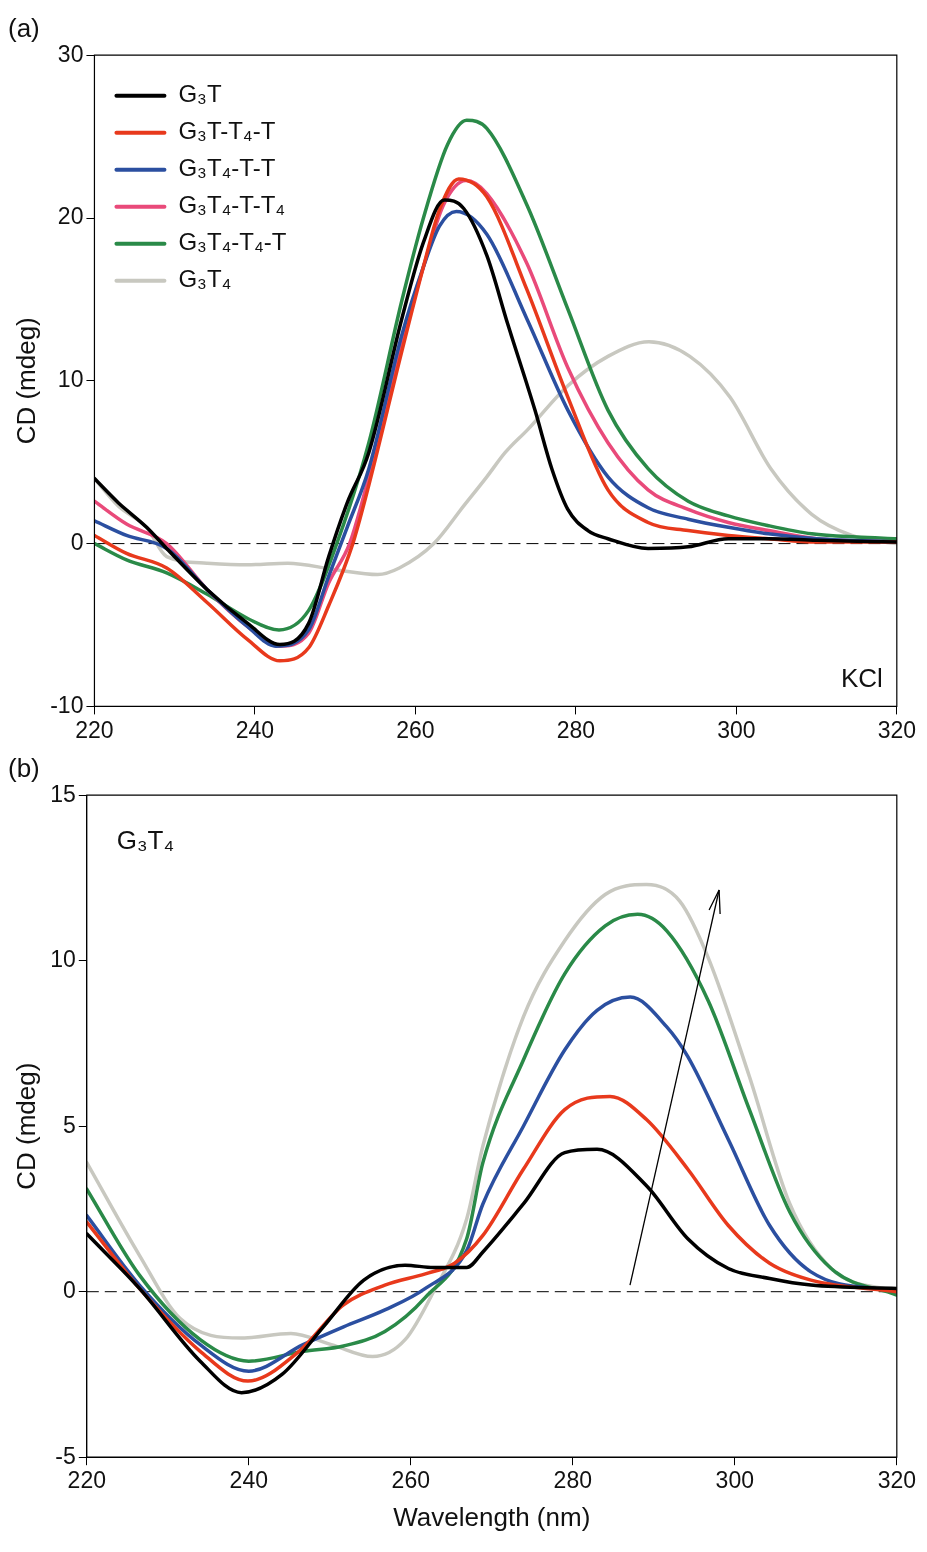 Image resolution: width=927 pixels, height=1552 pixels. Describe the element at coordinates (70, 216) in the screenshot. I see `y-tick-label: 20` at that location.